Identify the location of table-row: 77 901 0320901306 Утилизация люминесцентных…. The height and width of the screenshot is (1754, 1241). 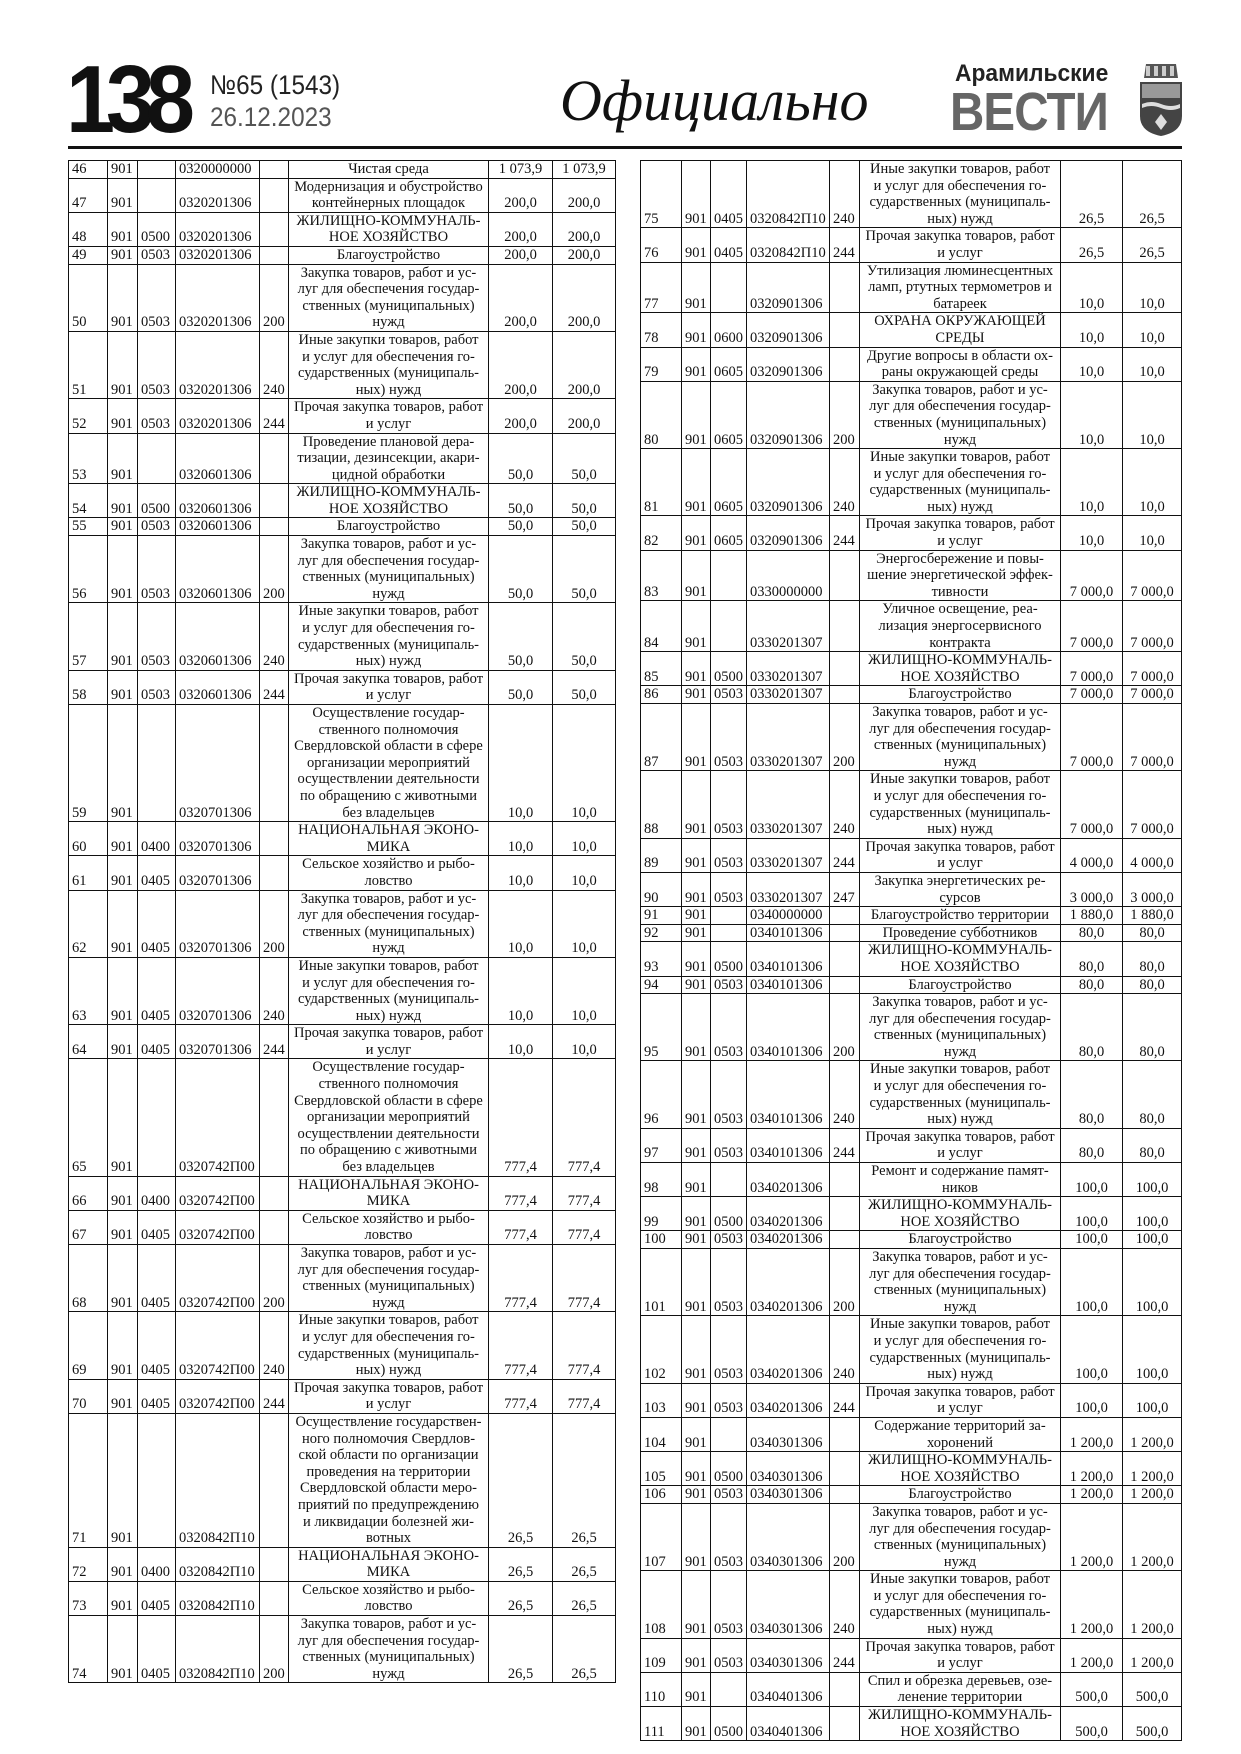
(911, 287).